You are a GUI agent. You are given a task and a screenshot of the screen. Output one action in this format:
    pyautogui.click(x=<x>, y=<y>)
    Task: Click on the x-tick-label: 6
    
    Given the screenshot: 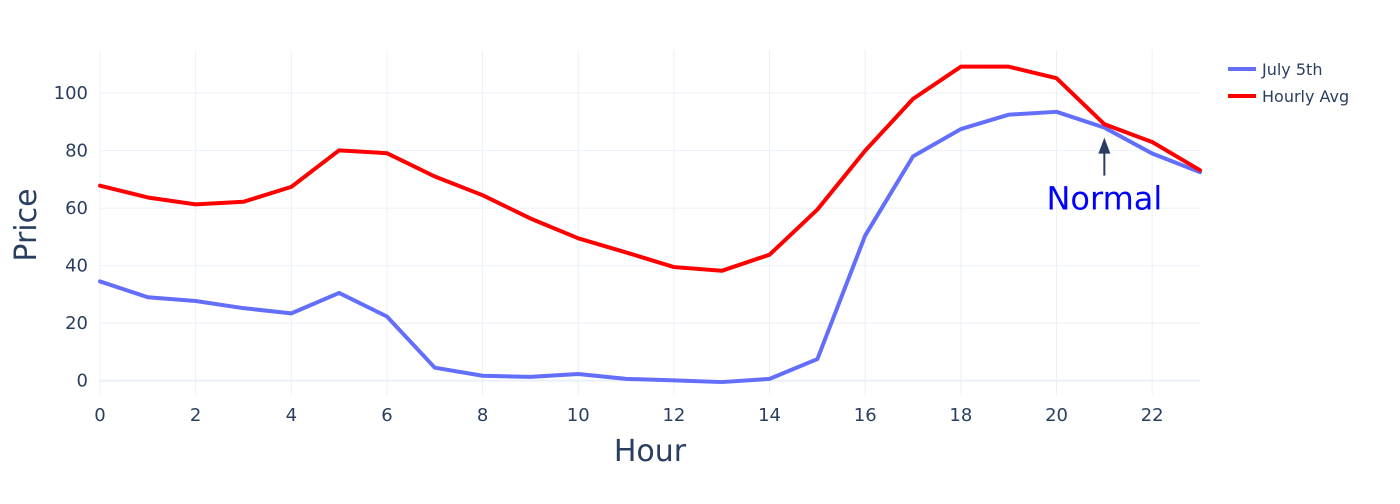 What is the action you would take?
    pyautogui.click(x=386, y=415)
    